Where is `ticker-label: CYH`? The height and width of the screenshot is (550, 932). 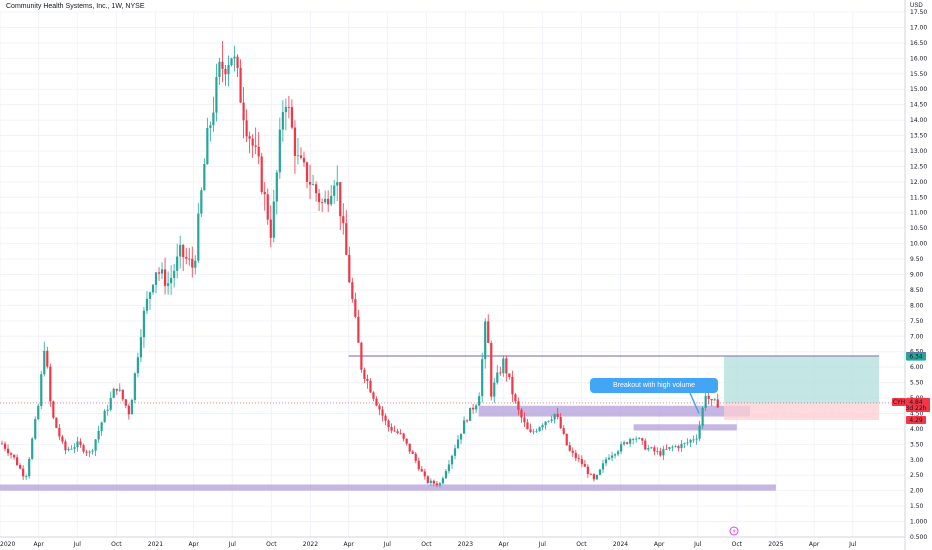
ticker-label: CYH is located at coordinates (899, 402).